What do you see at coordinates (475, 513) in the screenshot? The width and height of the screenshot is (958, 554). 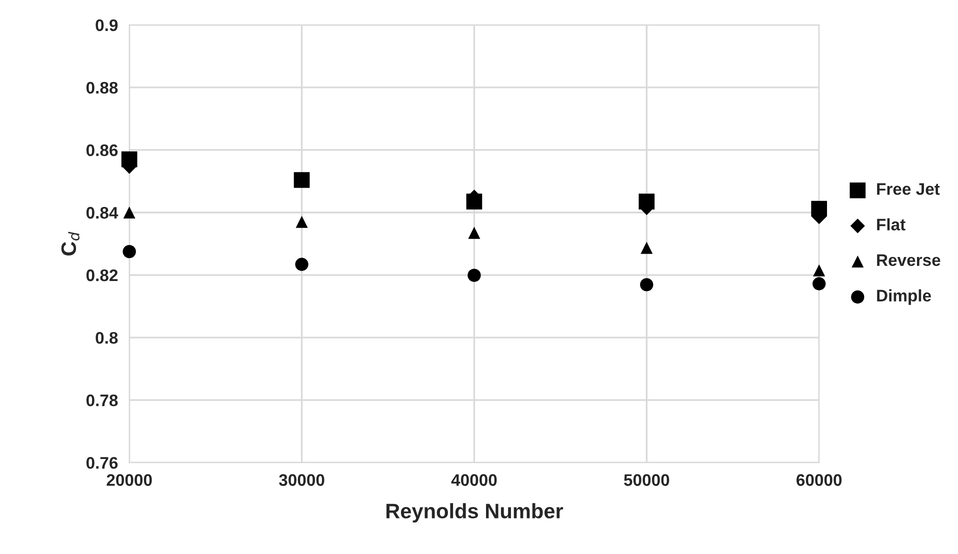 I see `x-axis-title: Reynolds Number` at bounding box center [475, 513].